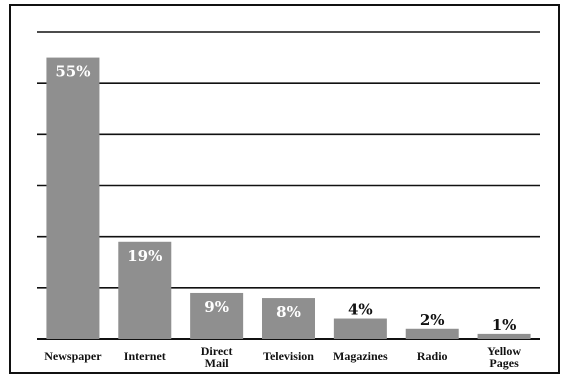  I want to click on bar-direct-mail, so click(217, 315).